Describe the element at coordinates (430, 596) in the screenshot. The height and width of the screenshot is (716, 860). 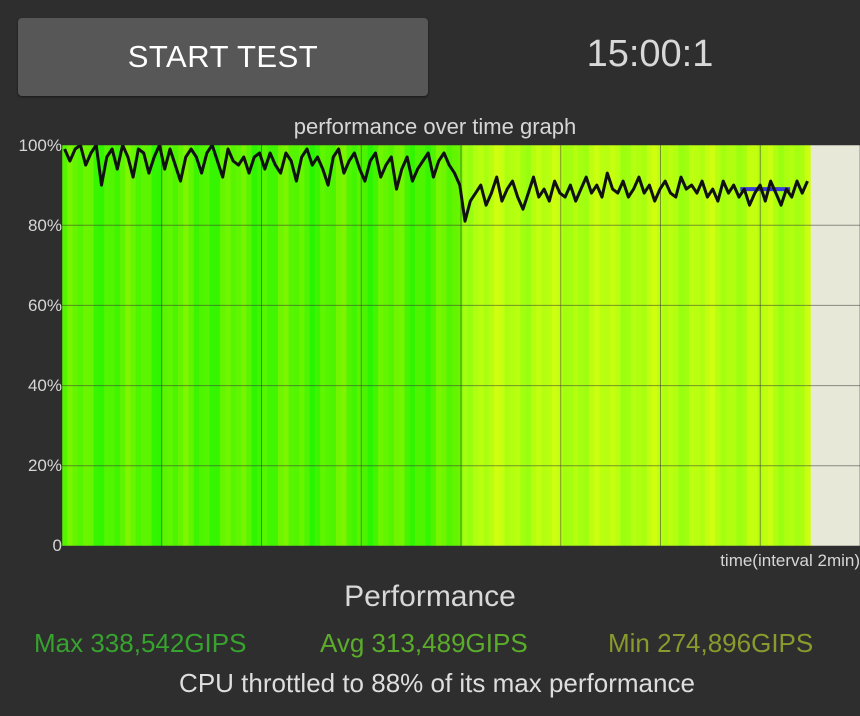
I see `performance-heading: Performance` at that location.